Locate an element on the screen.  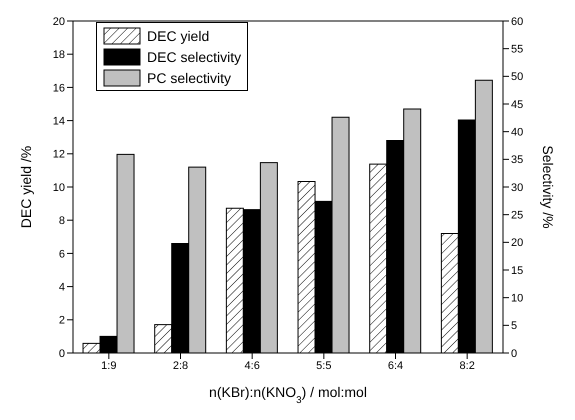
y-tick-label: 20 is located at coordinates (58, 22).